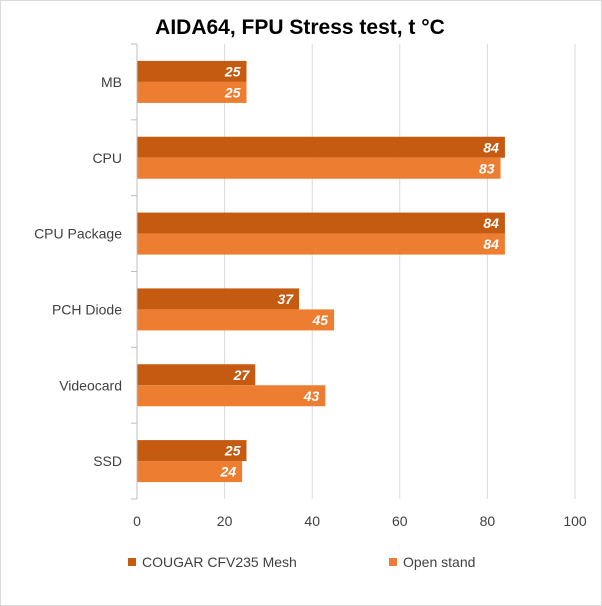  What do you see at coordinates (107, 158) in the screenshot?
I see `category-label: CPU` at bounding box center [107, 158].